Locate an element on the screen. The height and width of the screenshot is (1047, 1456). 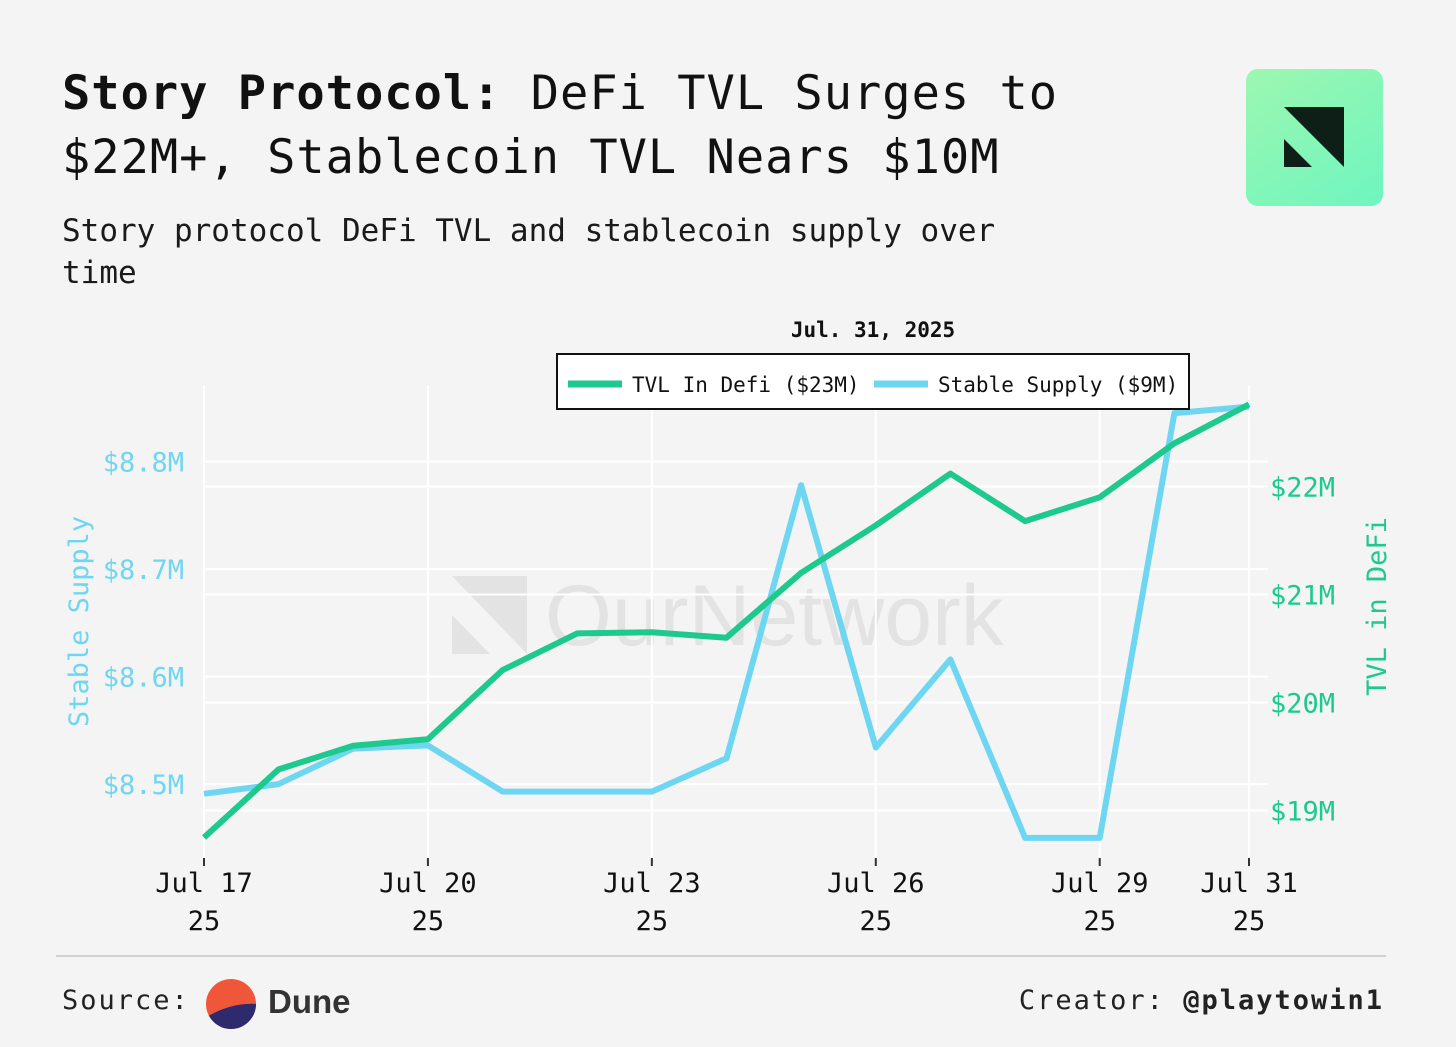
y-right-tick-label: $20M is located at coordinates (1302, 703).